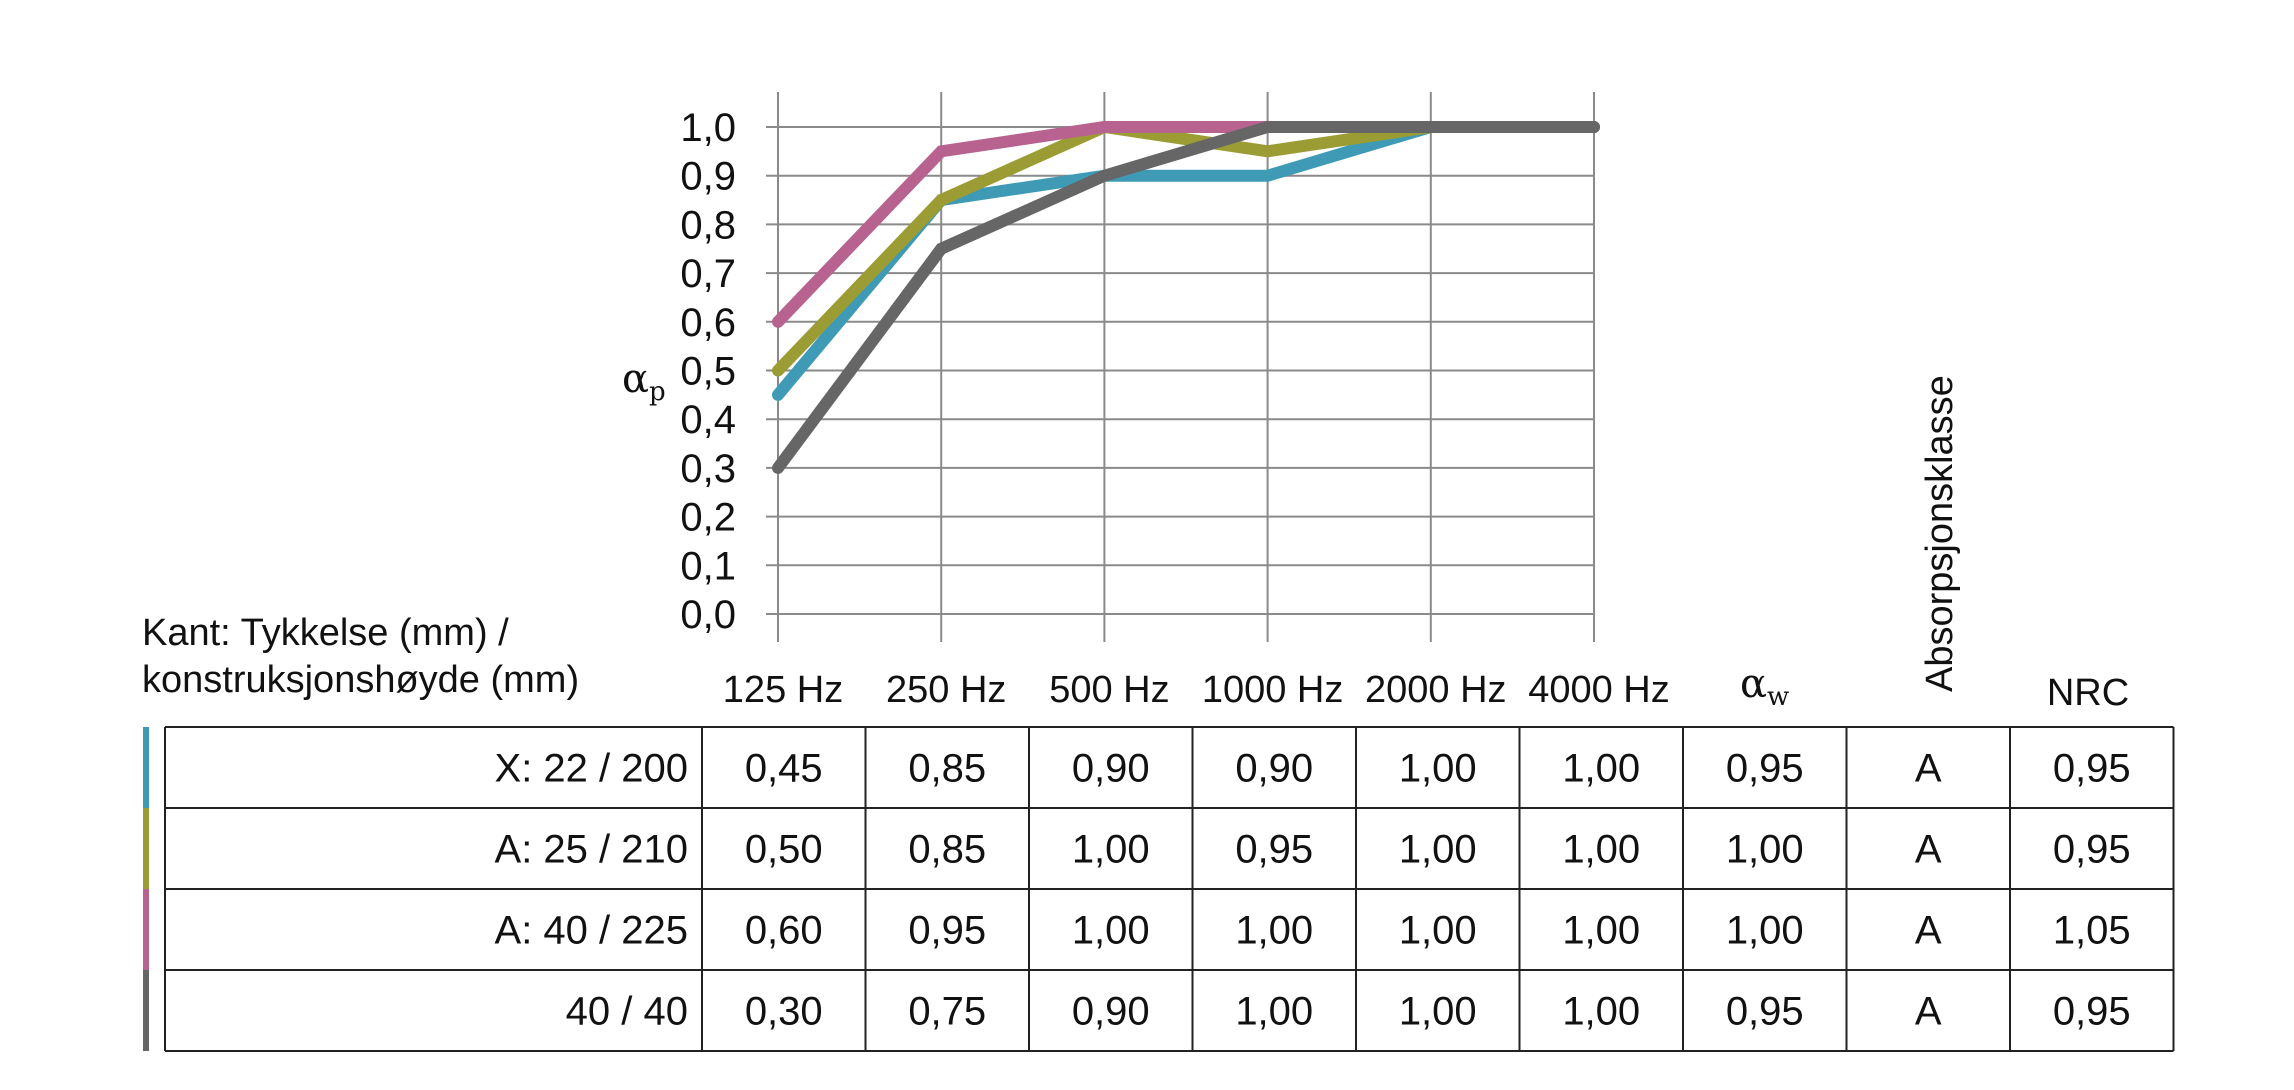  What do you see at coordinates (708, 274) in the screenshot?
I see `y-tick-label: 0,7` at bounding box center [708, 274].